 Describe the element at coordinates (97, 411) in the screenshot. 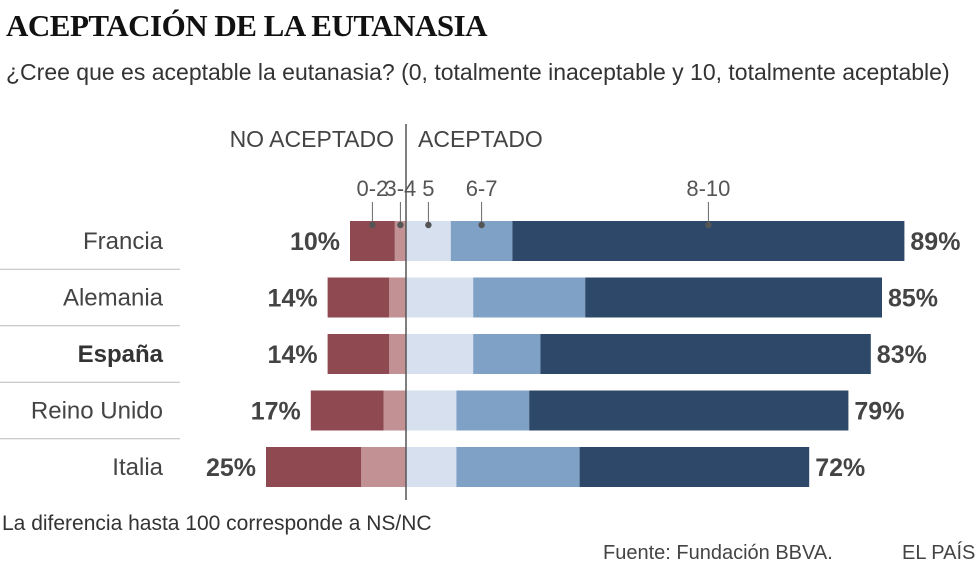

I see `category-label-reino-unido: Reino Unido` at that location.